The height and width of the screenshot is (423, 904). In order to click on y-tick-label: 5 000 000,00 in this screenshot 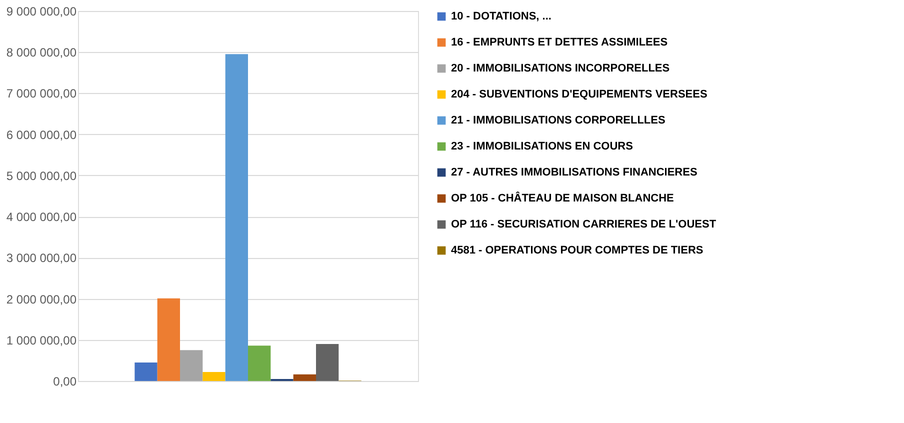, I will do `click(41, 175)`.